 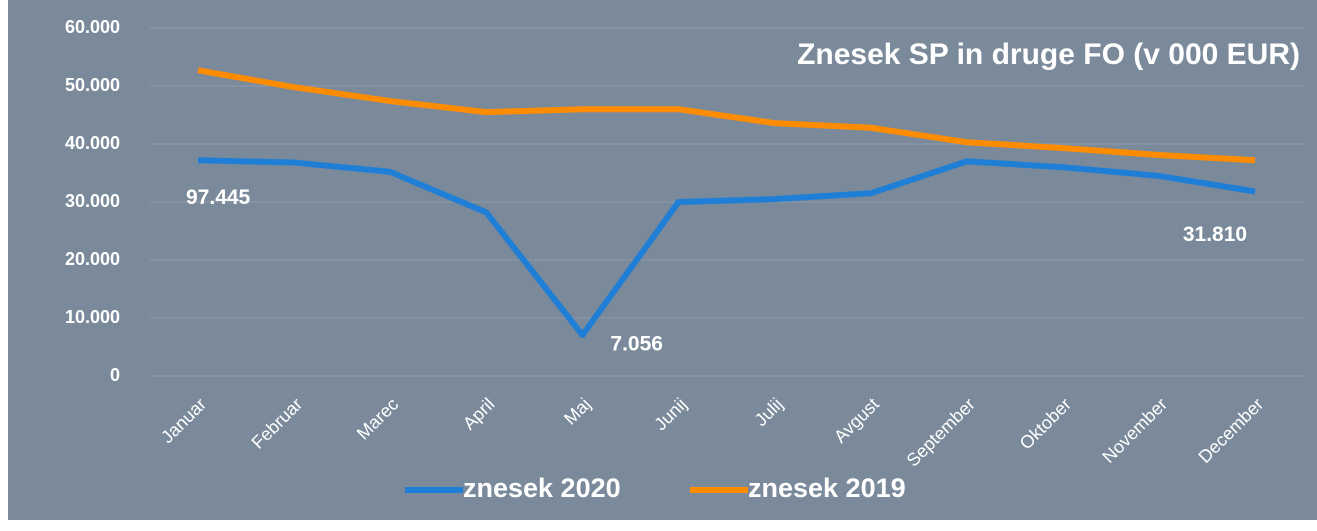 What do you see at coordinates (92, 259) in the screenshot?
I see `y-tick-label: 20.000` at bounding box center [92, 259].